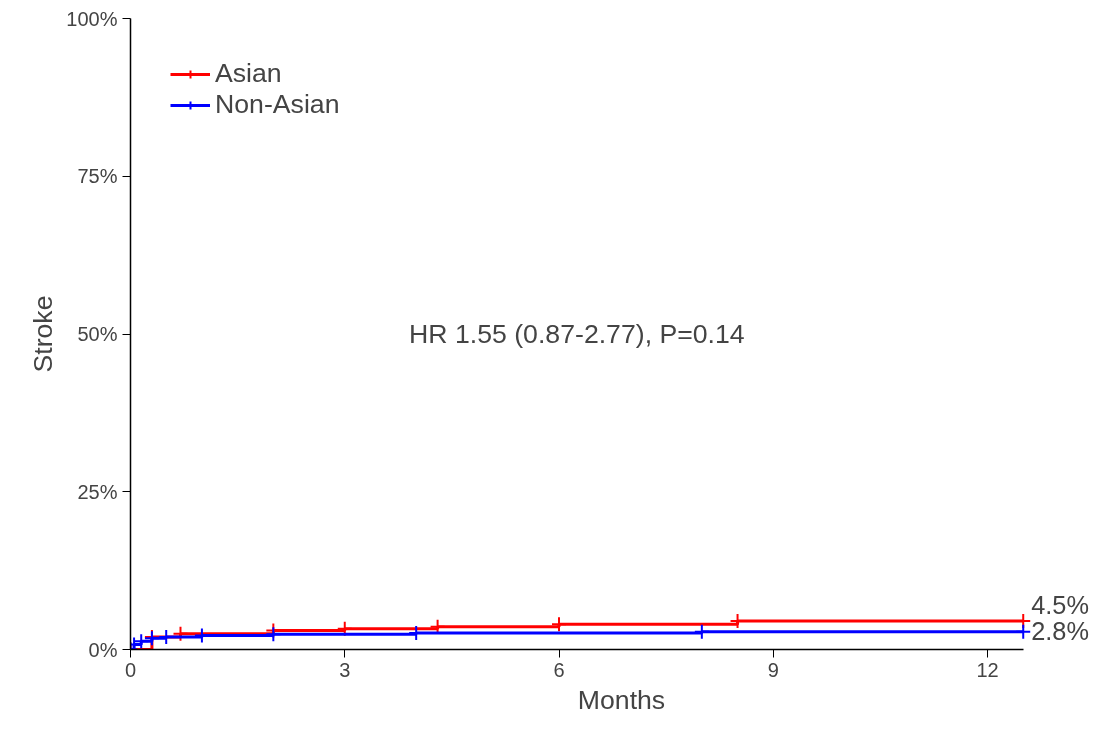 Image resolution: width=1117 pixels, height=729 pixels. Describe the element at coordinates (97, 176) in the screenshot. I see `y-tick-label: 75%` at that location.